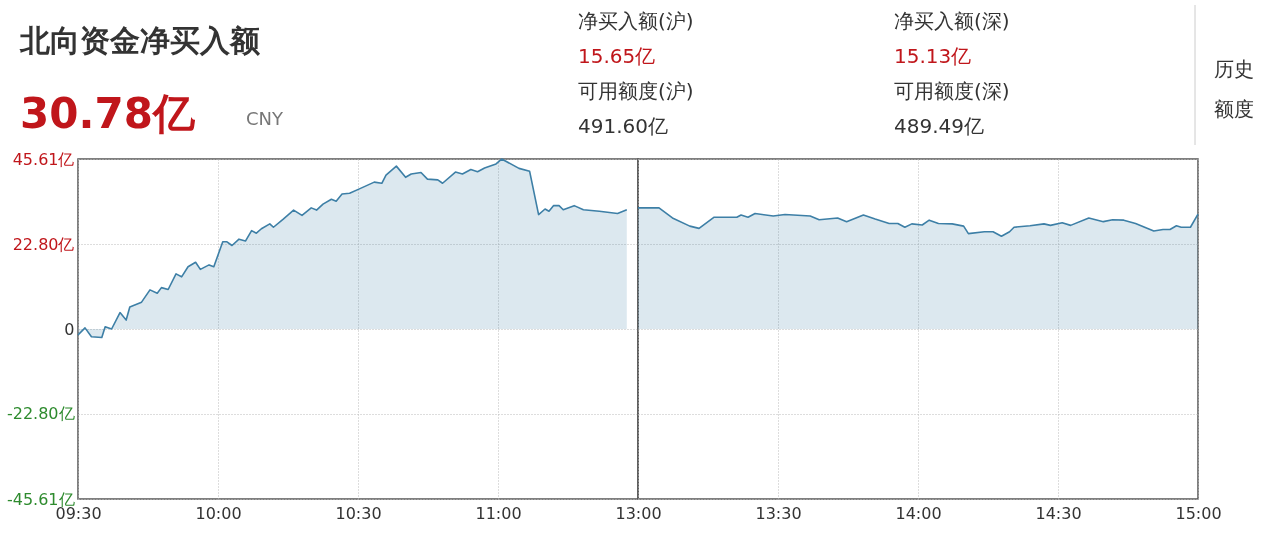 The height and width of the screenshot is (558, 1266). I want to click on y-tick-label: -22.80亿, so click(40, 414).